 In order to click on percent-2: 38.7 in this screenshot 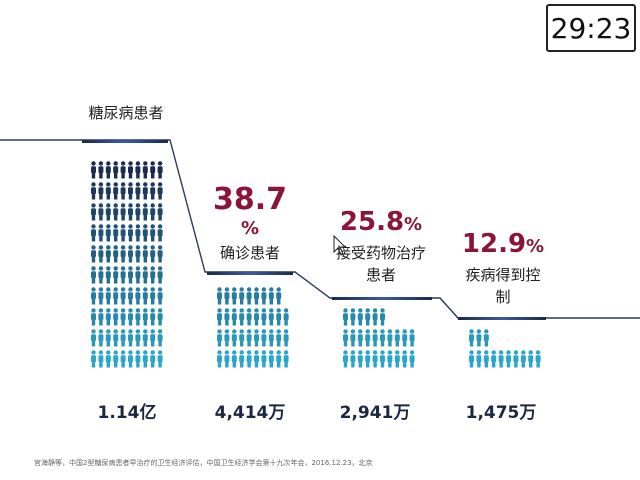, I will do `click(250, 200)`.